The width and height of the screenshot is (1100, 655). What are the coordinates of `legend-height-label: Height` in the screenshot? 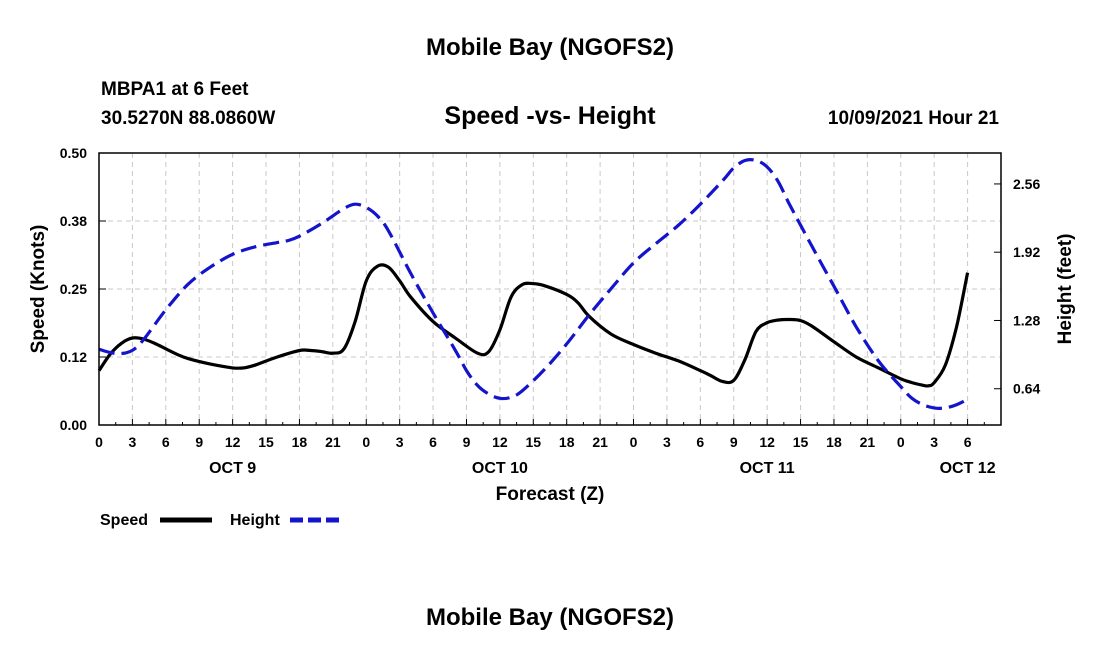 It's located at (255, 520).